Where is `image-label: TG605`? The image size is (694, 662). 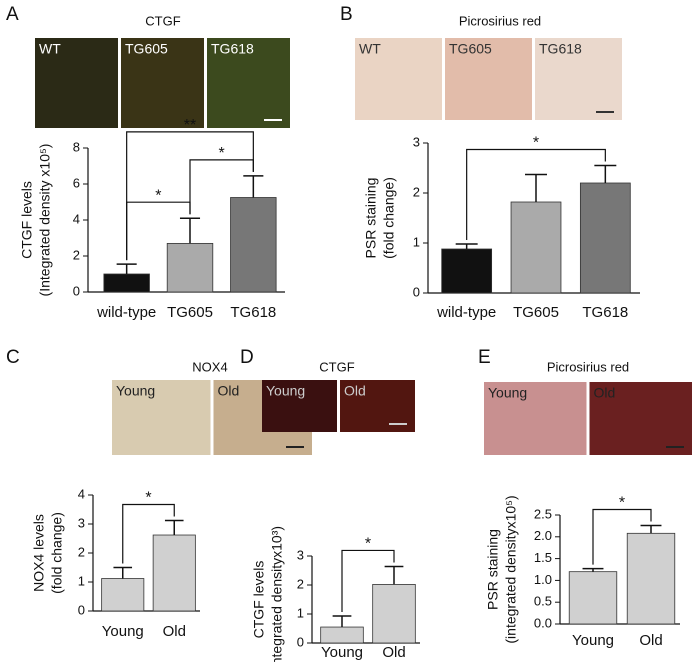
image-label: TG605 is located at coordinates (146, 49).